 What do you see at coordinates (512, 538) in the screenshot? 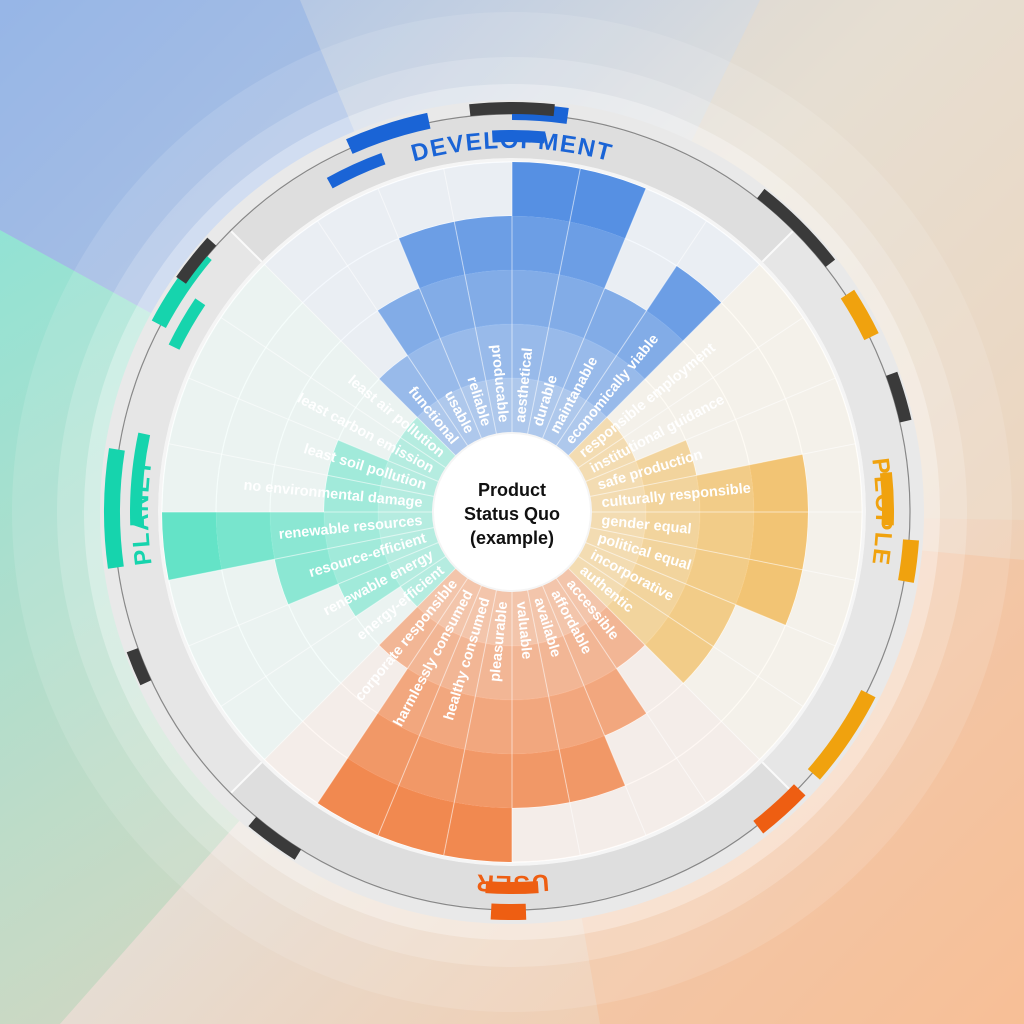
I see `center-title-line: (example)` at bounding box center [512, 538].